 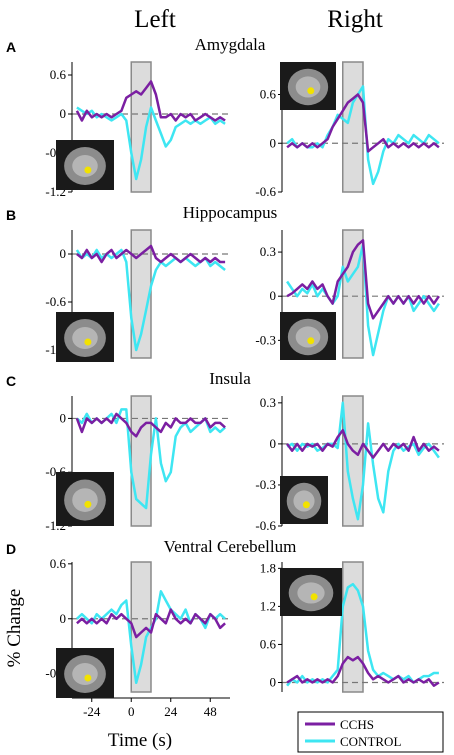 I want to click on legend: CCHS CONTROL, so click(x=370, y=732).